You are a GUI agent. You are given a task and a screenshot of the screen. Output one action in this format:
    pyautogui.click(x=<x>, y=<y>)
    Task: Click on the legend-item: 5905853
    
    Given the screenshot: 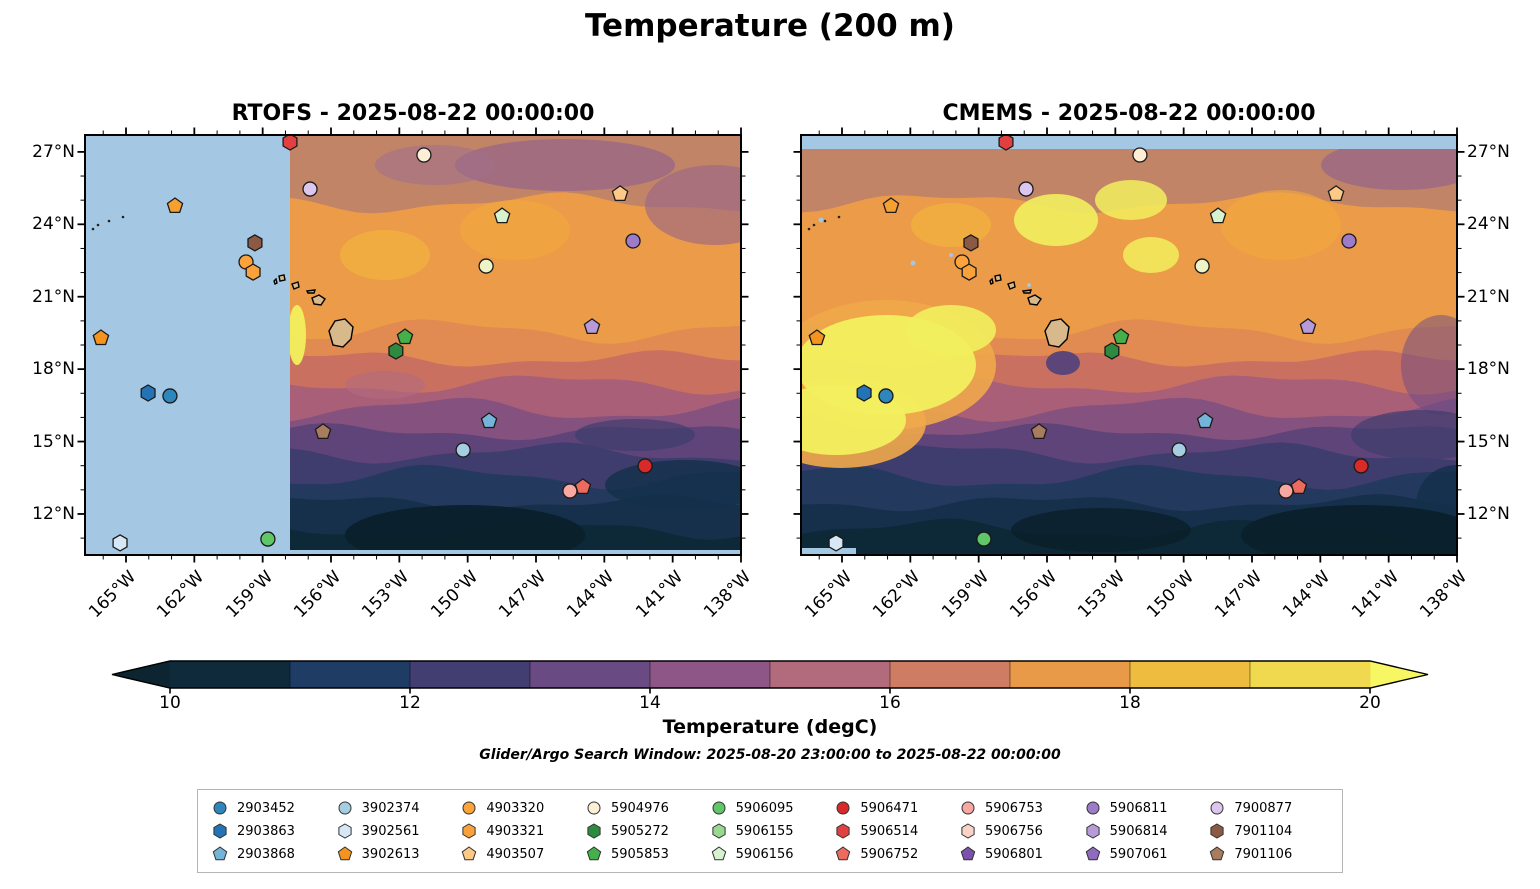 What is the action you would take?
    pyautogui.click(x=645, y=854)
    